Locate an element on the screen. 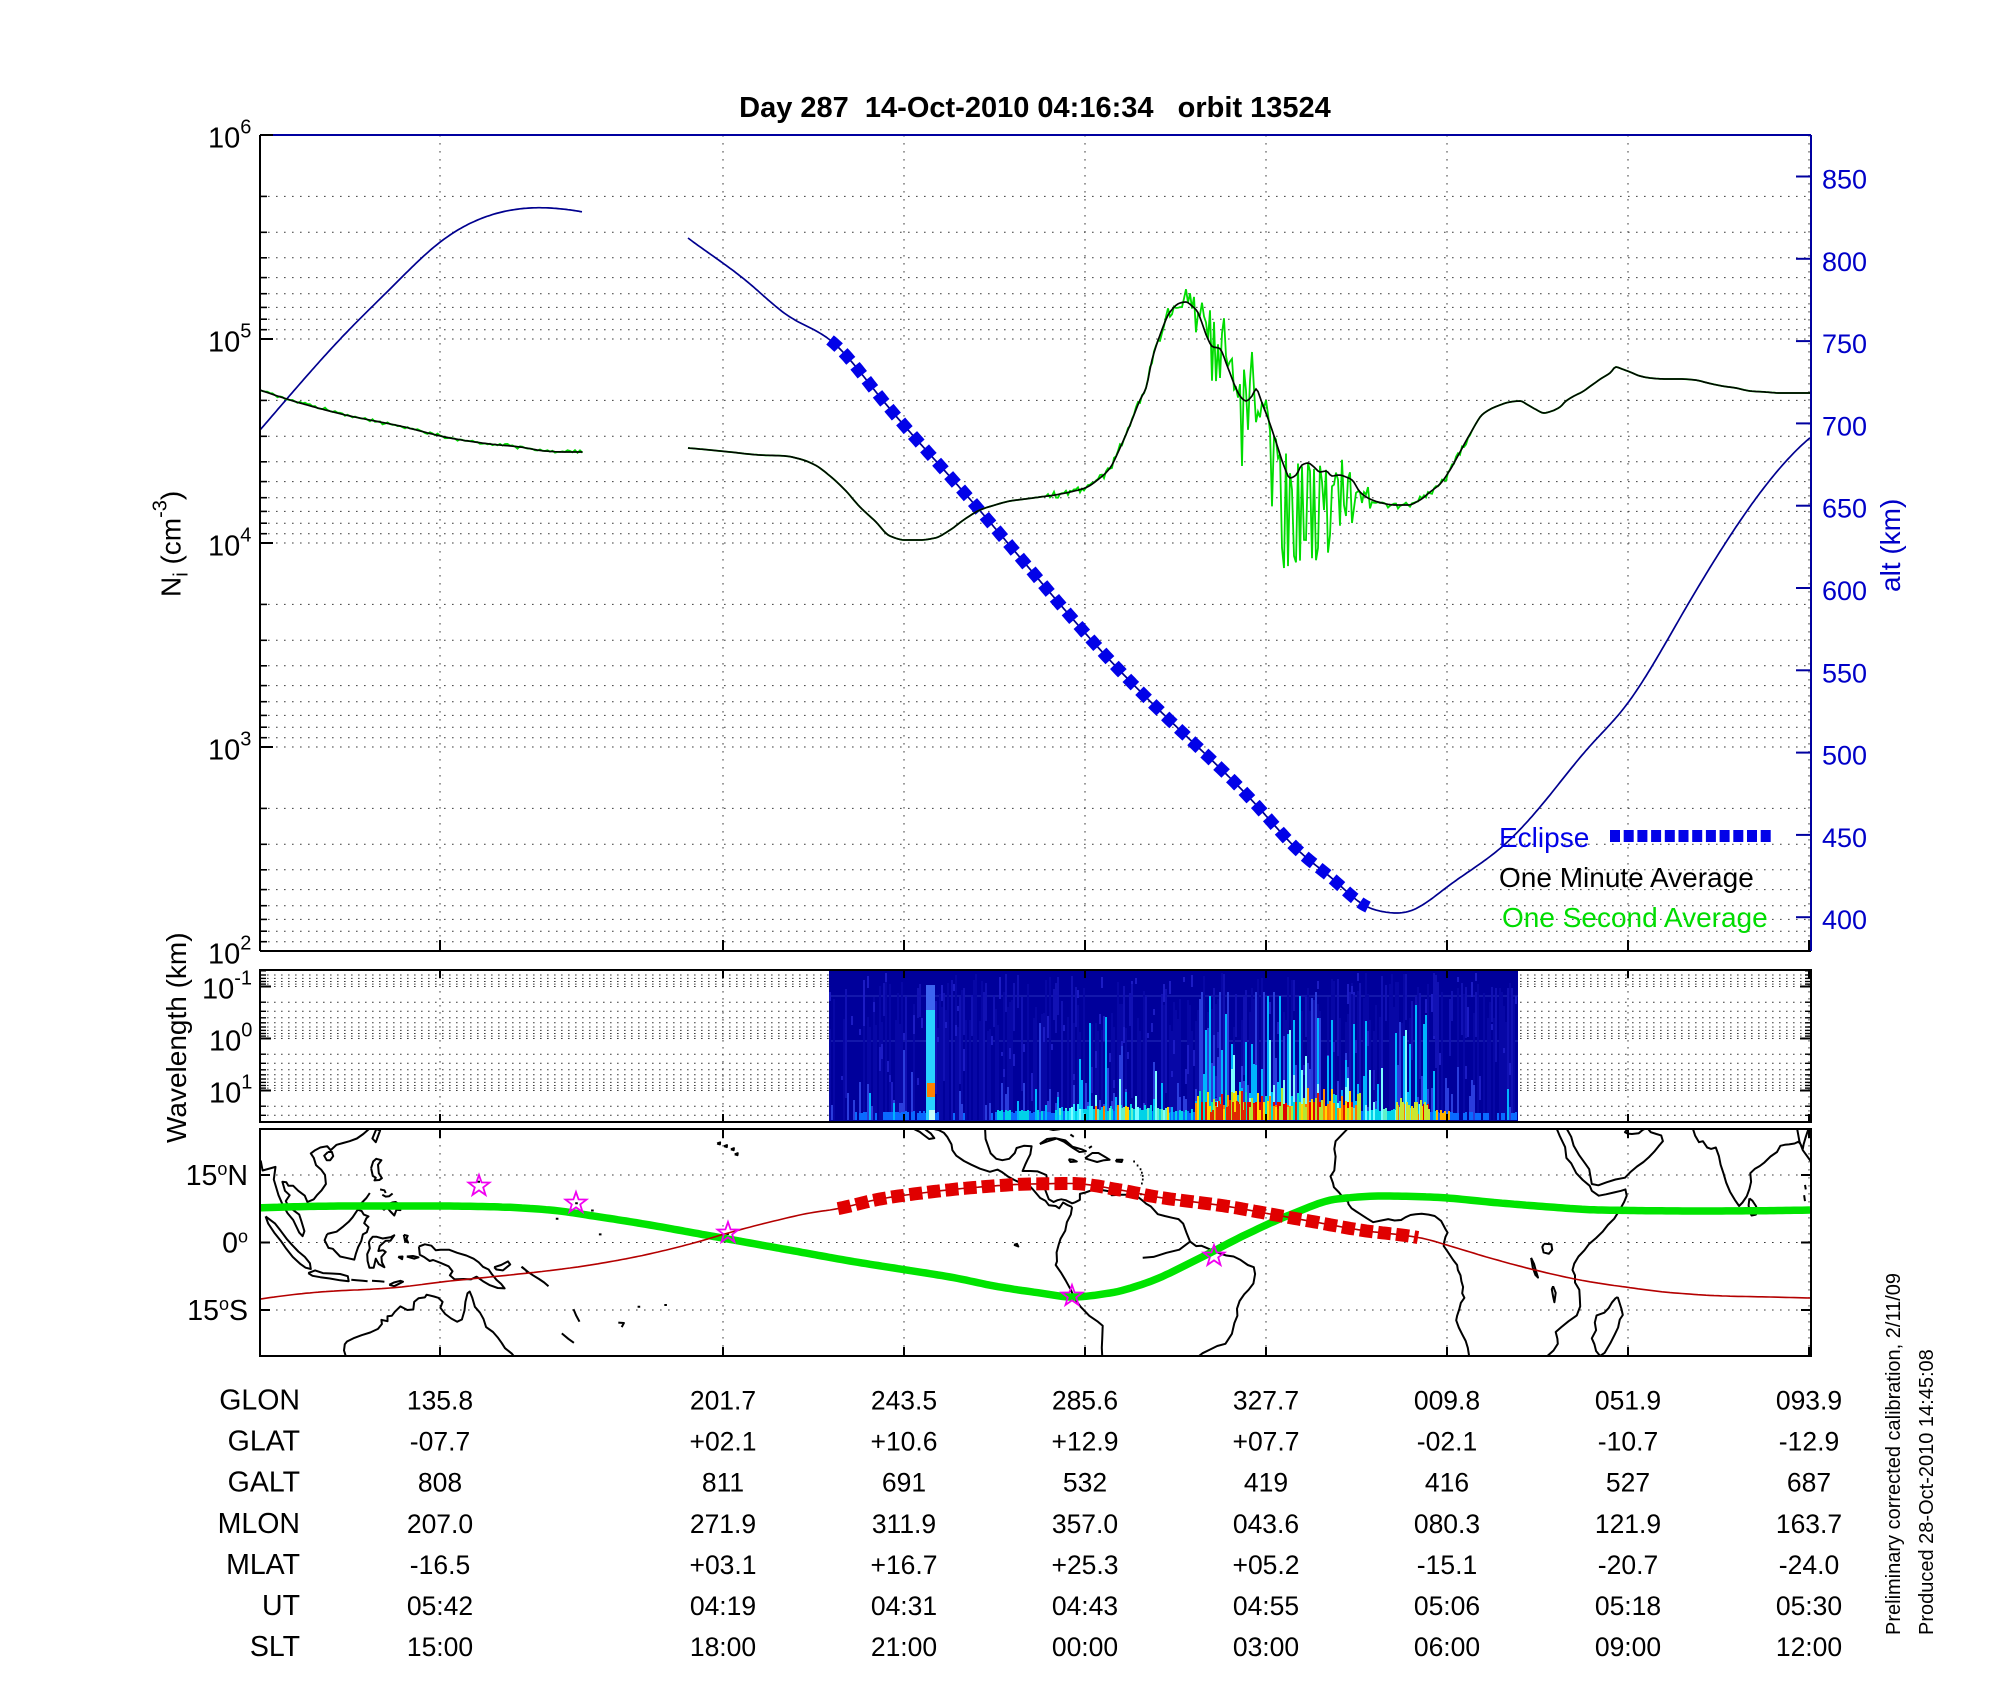  svg-text: -12.9 is located at coordinates (1809, 1442).